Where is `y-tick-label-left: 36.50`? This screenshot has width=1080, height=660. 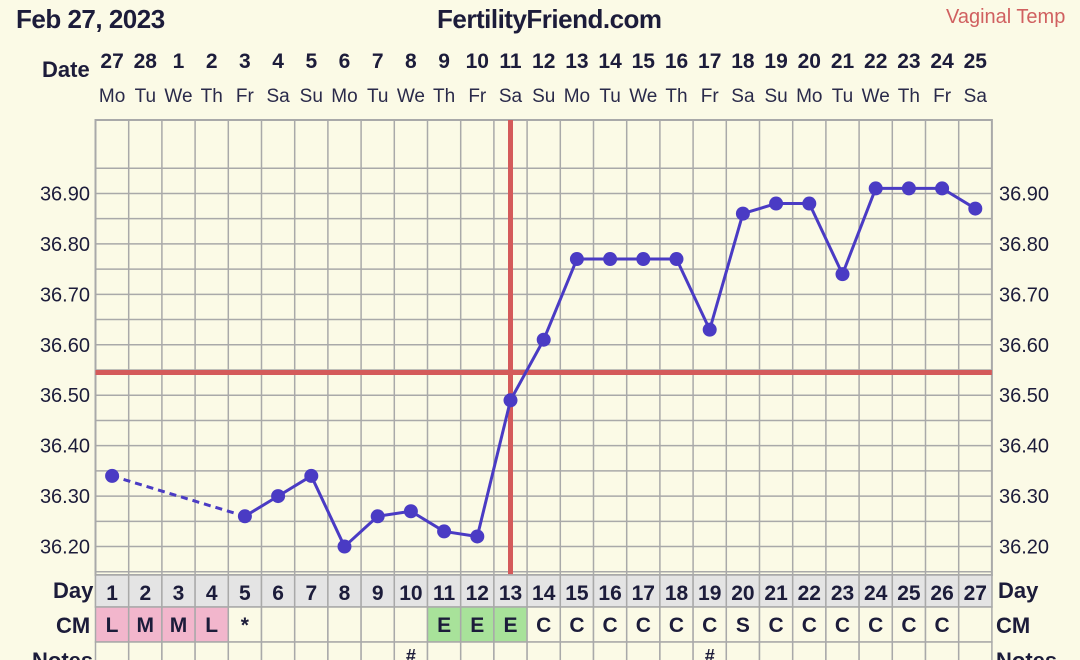 y-tick-label-left: 36.50 is located at coordinates (65, 396).